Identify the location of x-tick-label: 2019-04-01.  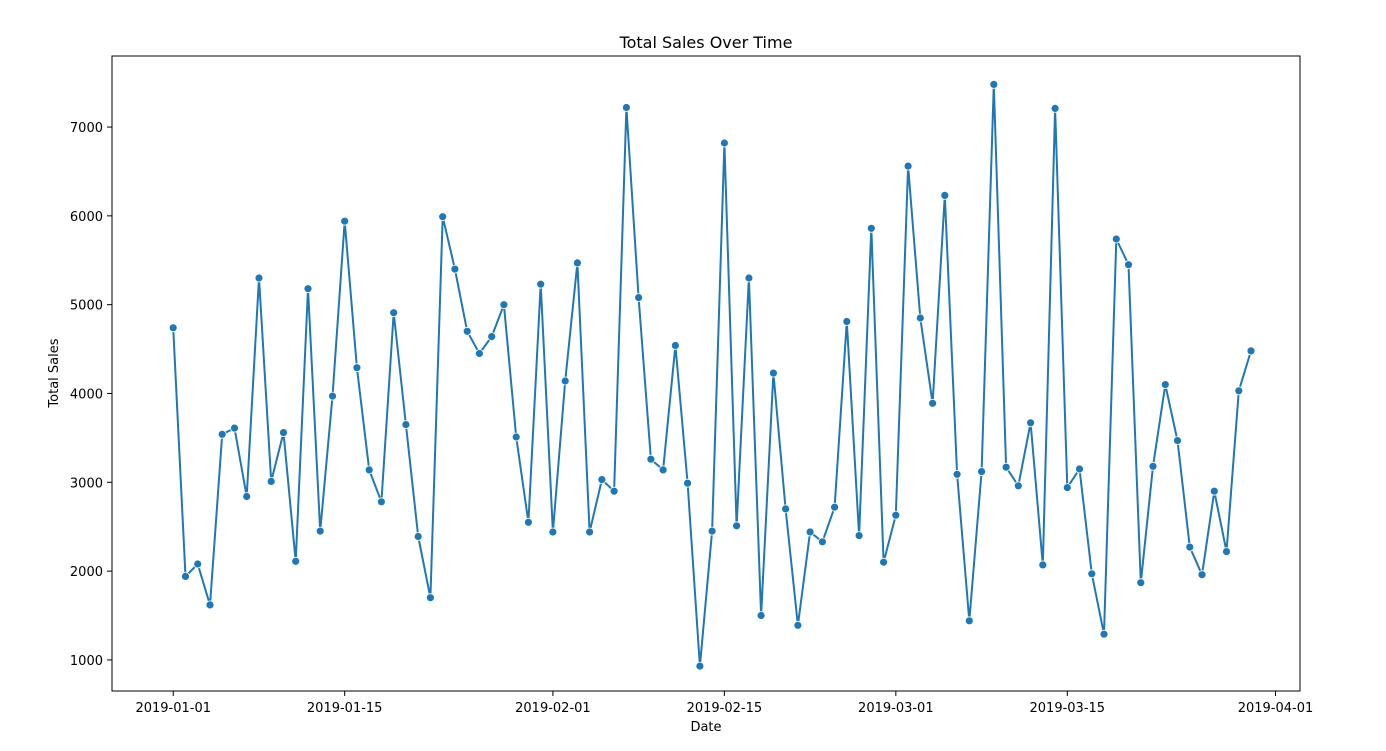
(1276, 708).